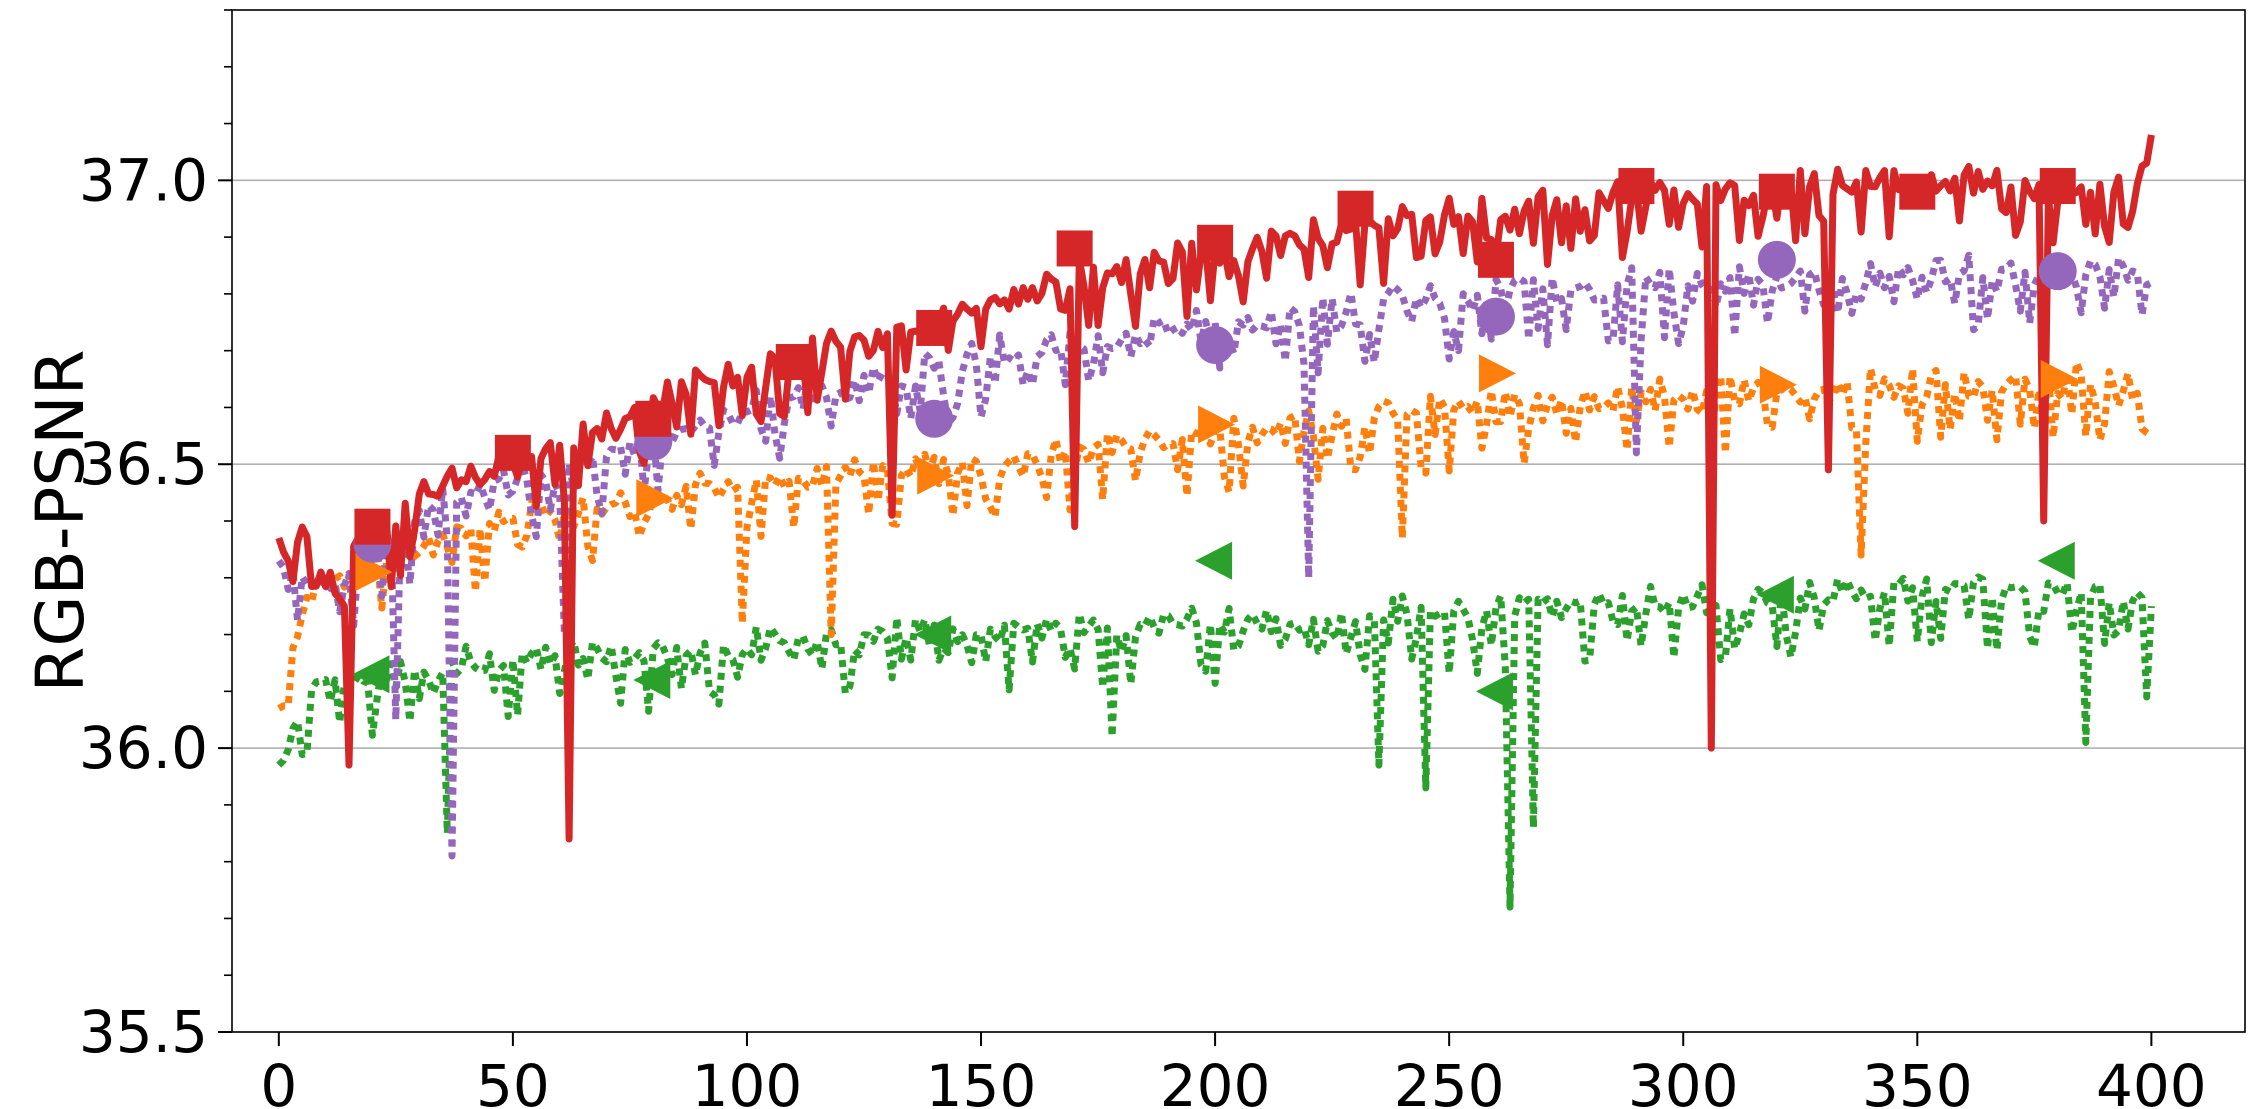 The image size is (2255, 1109). What do you see at coordinates (60, 520) in the screenshot?
I see `y-axis-label: RGB-PSNR` at bounding box center [60, 520].